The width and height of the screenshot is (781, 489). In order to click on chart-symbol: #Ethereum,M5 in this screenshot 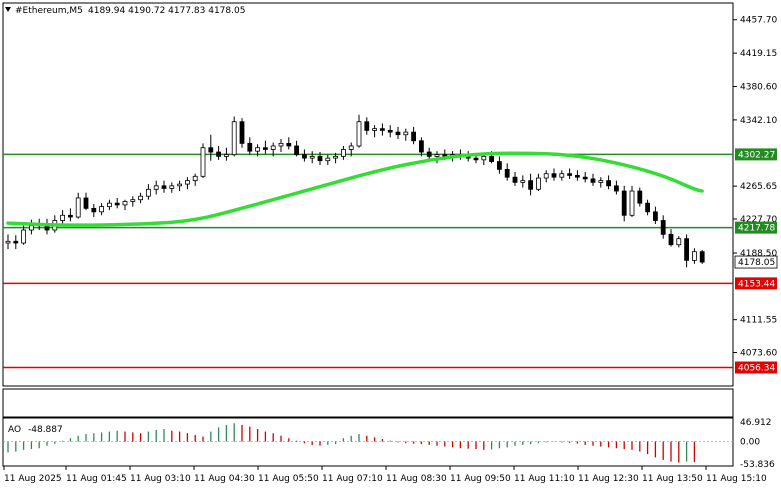, I will do `click(49, 11)`.